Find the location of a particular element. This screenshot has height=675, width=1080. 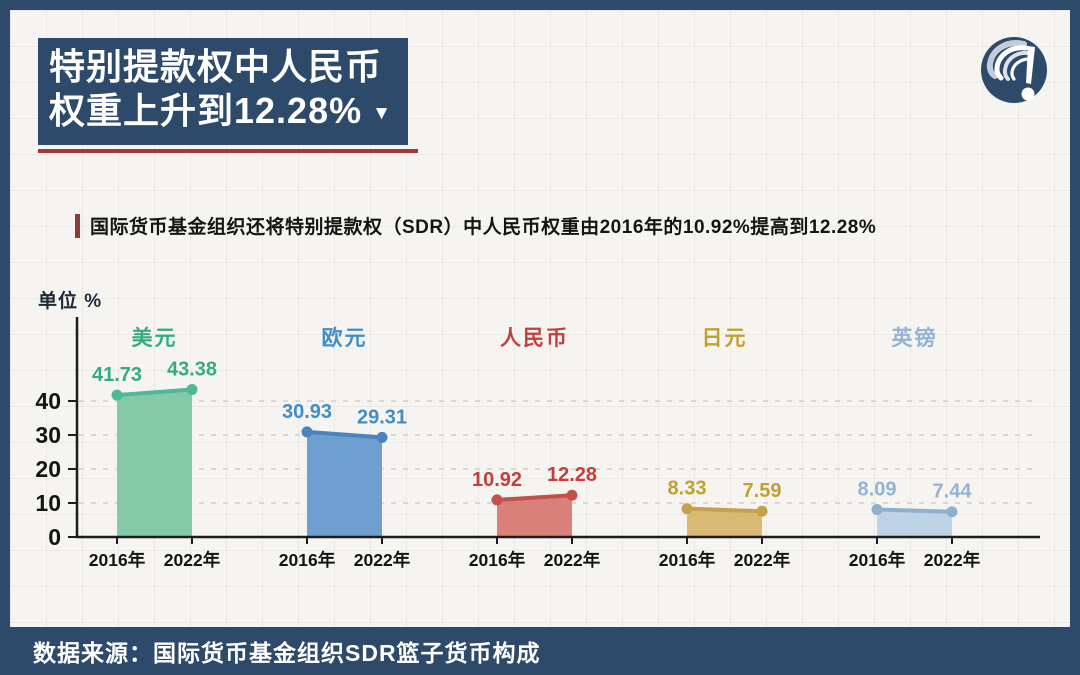

value-label: 8.33 is located at coordinates (687, 489).